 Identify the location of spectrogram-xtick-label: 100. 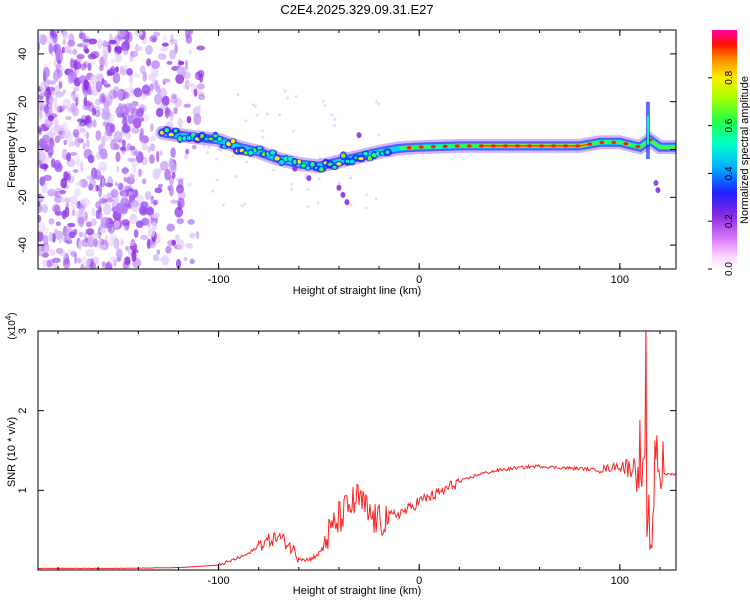
(620, 280).